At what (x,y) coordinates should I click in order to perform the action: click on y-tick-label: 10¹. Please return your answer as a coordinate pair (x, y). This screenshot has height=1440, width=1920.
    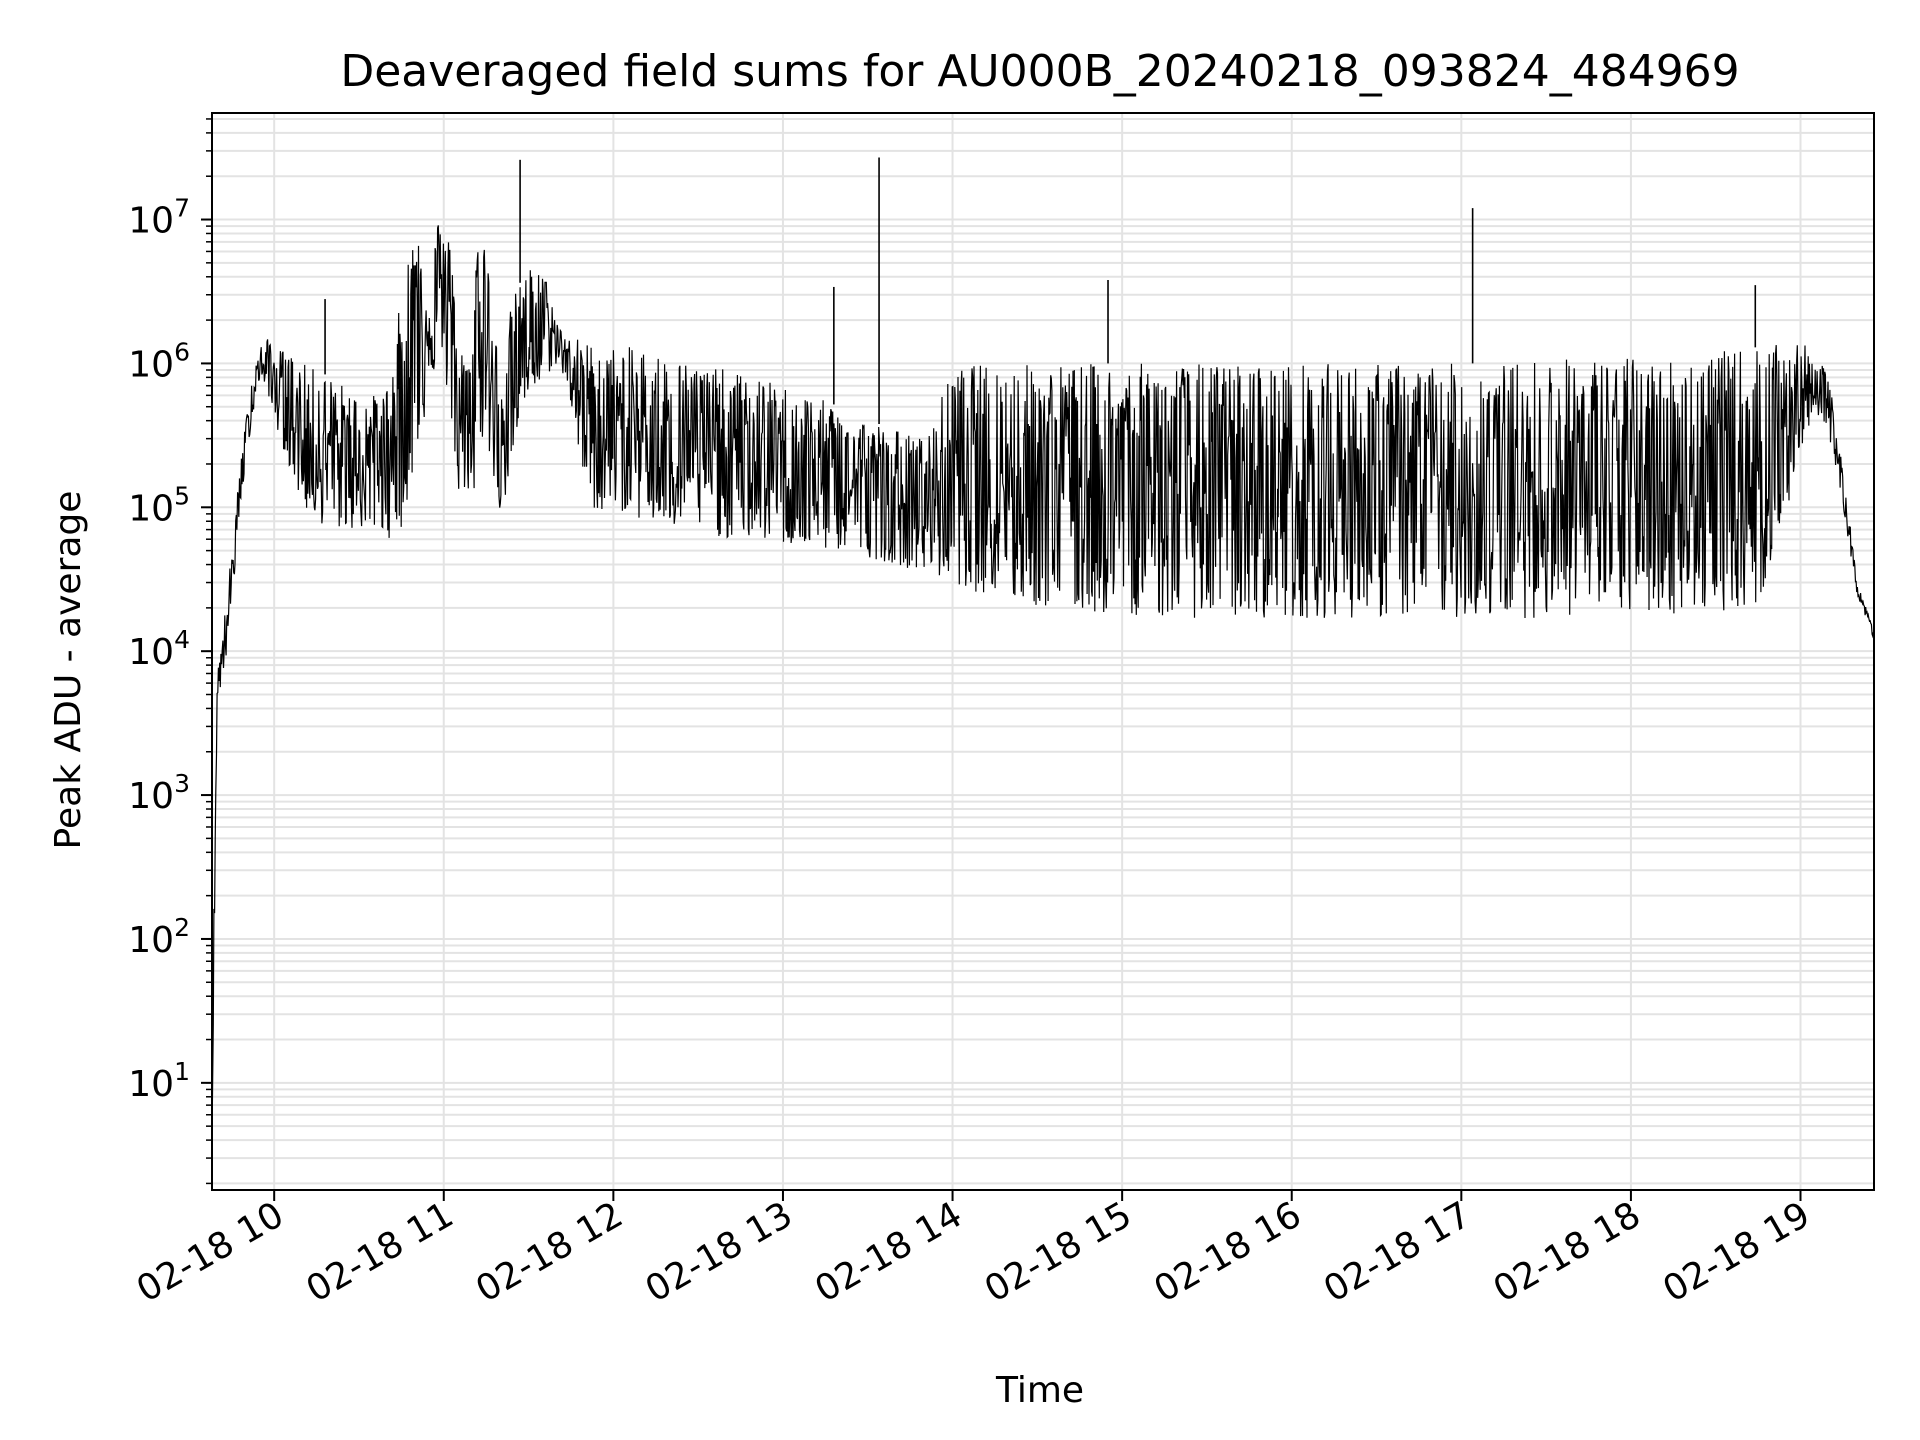
    Looking at the image, I should click on (159, 1081).